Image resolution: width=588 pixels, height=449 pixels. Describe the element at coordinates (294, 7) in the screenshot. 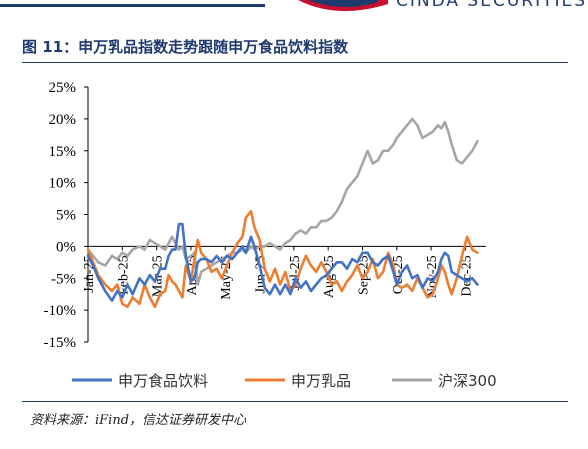

I see `report-header-bar: CINDA SECURITIES` at that location.